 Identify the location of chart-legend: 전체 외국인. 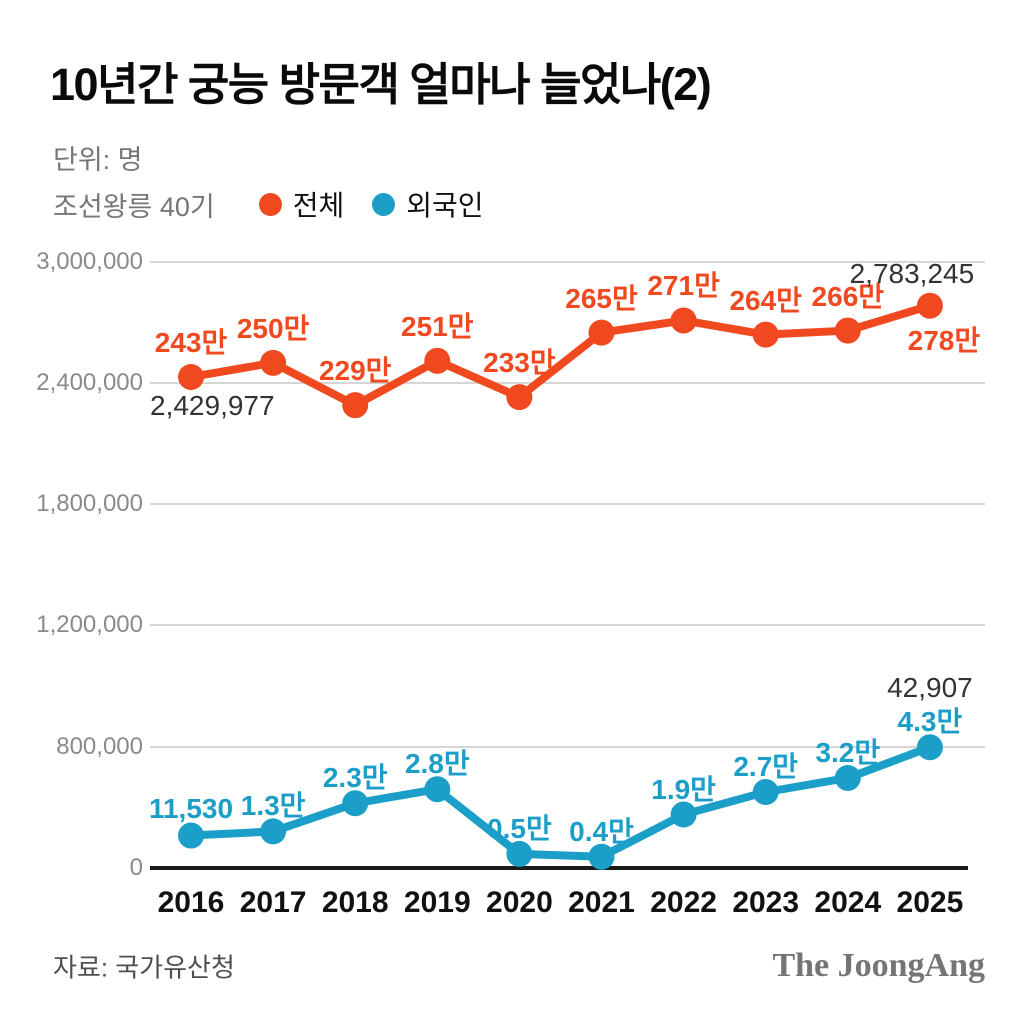
(371, 204).